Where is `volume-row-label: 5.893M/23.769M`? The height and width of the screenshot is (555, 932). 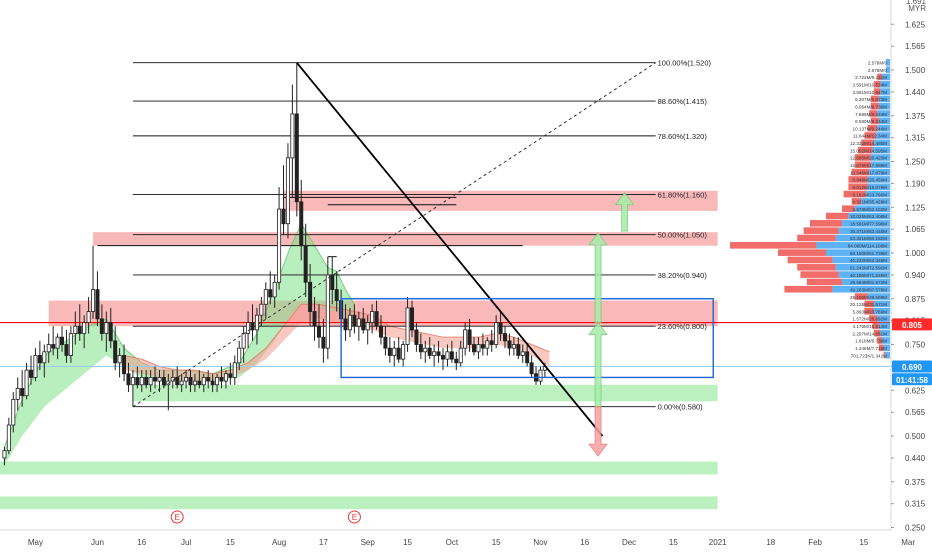
volume-row-label: 5.893M/23.769M is located at coordinates (870, 311).